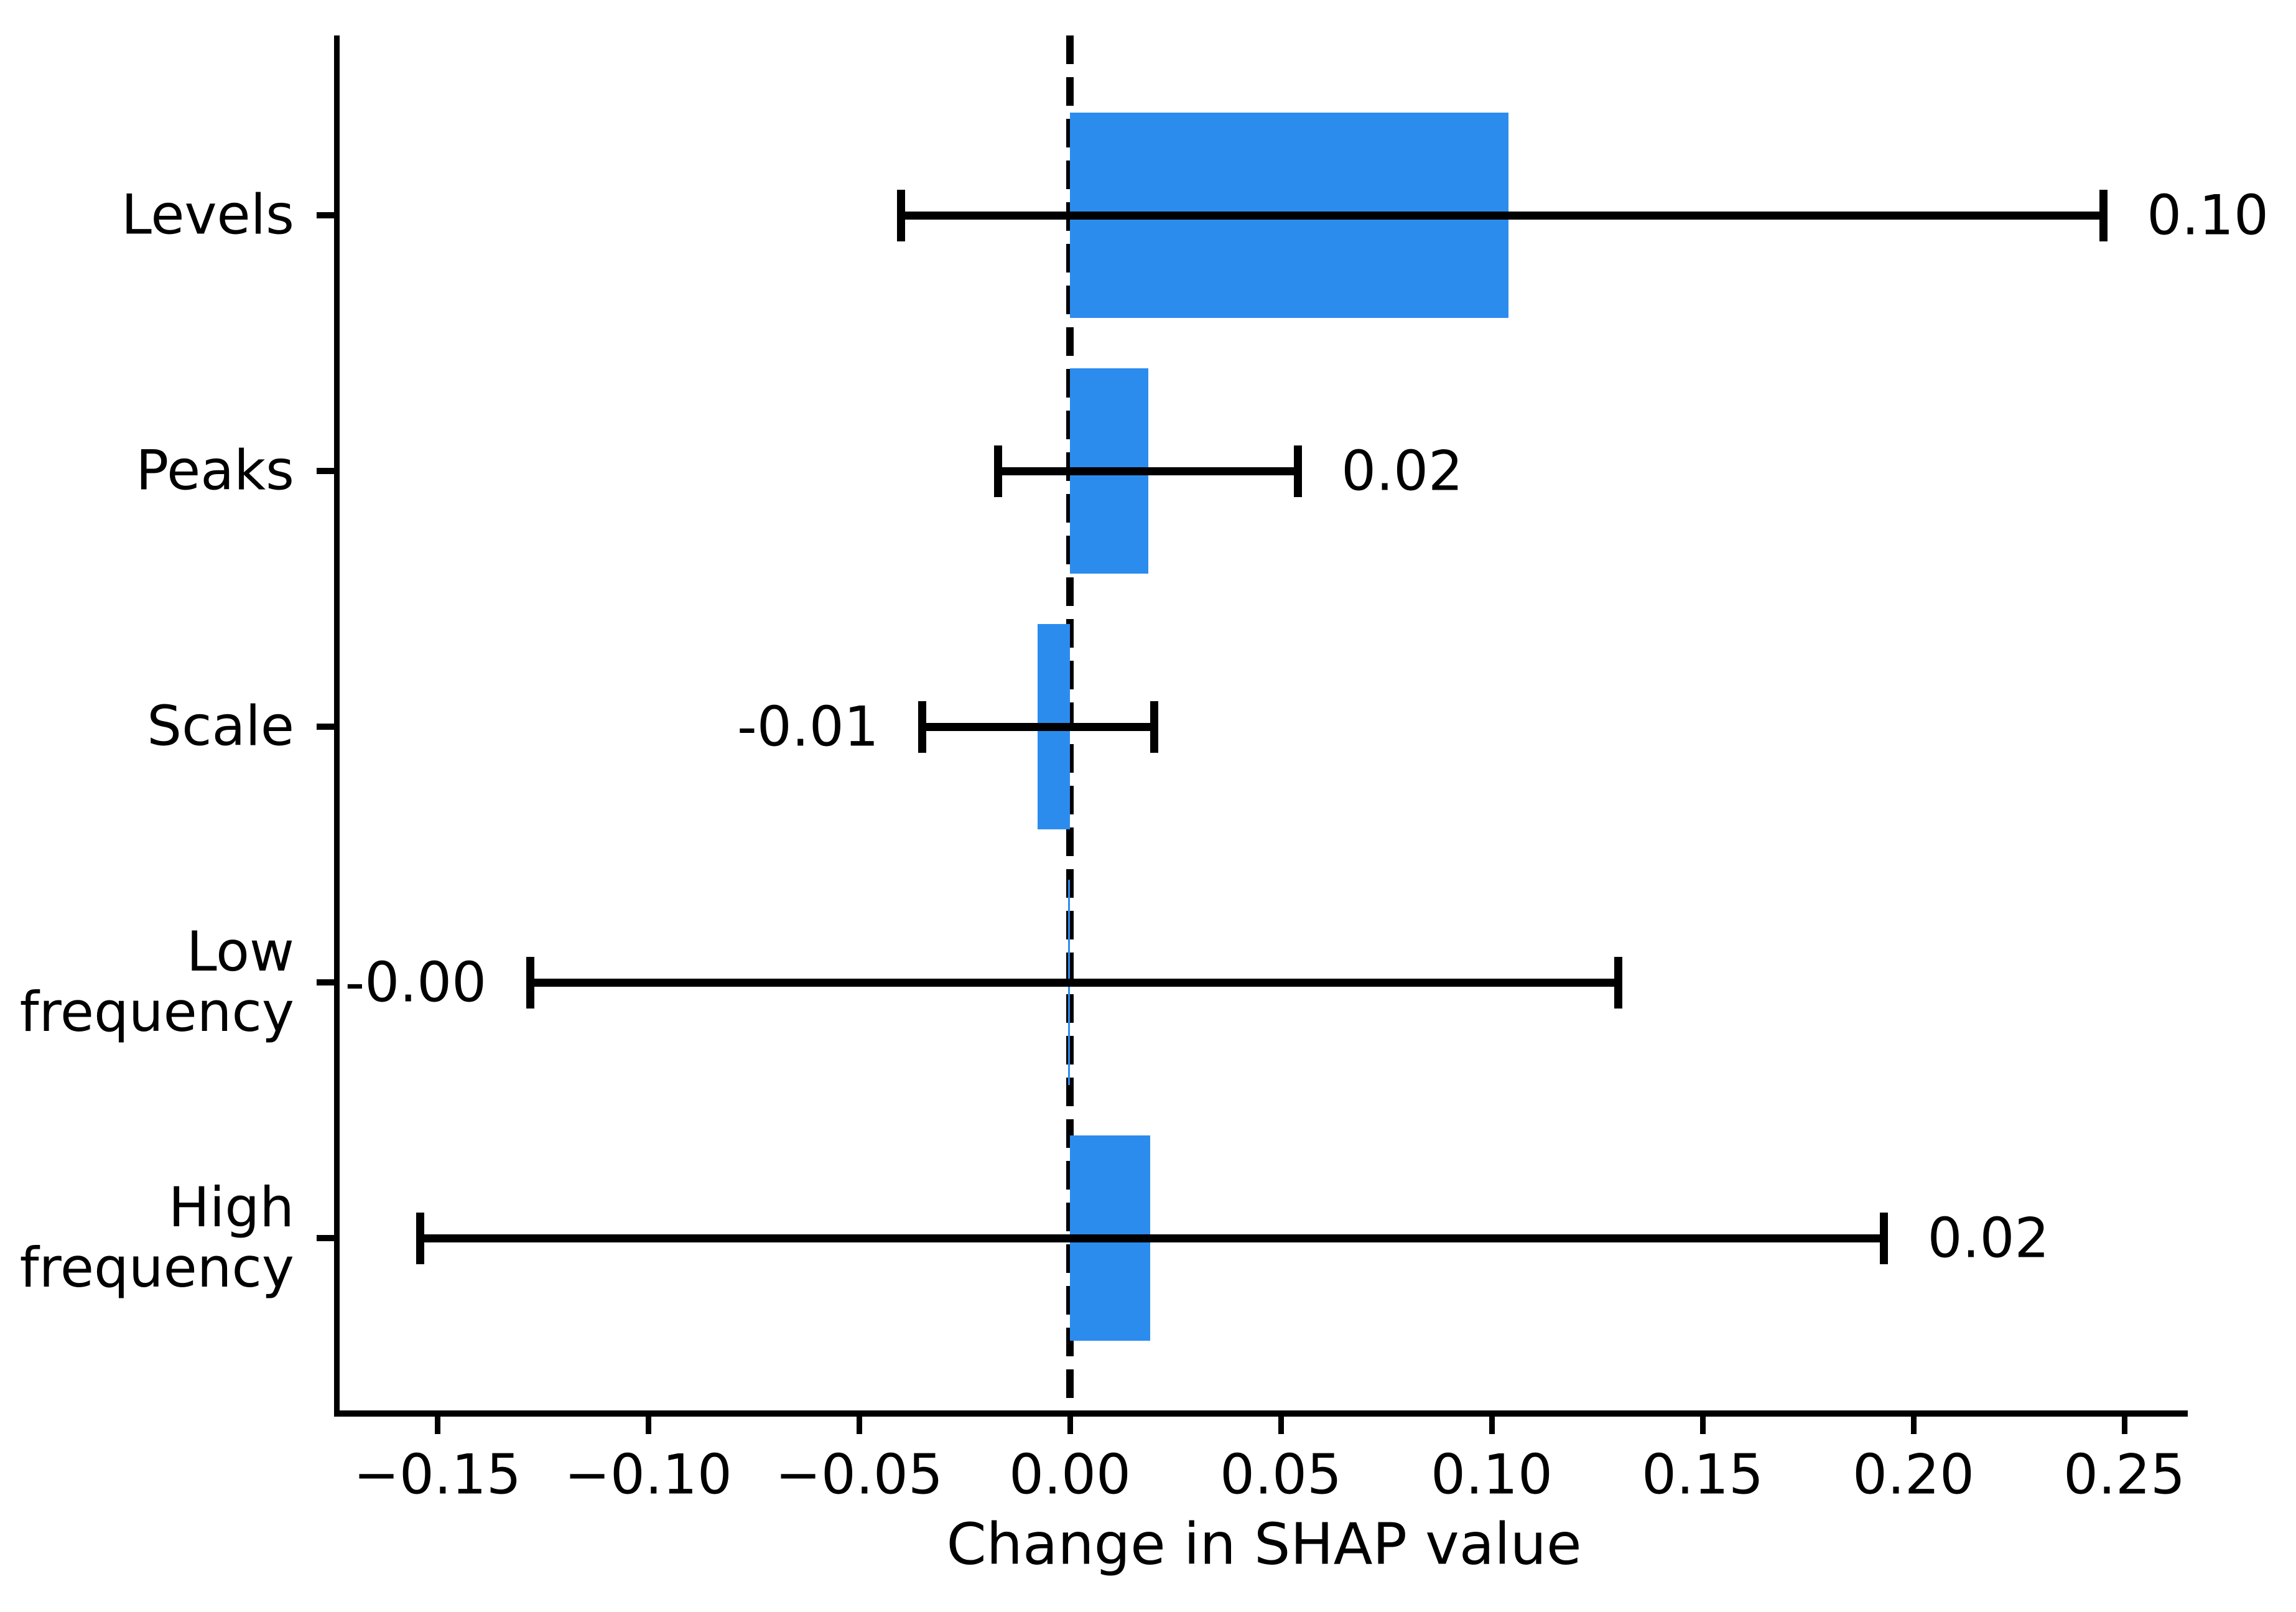  Describe the element at coordinates (1264, 1544) in the screenshot. I see `x-axis-title: Change in SHAP value` at that location.